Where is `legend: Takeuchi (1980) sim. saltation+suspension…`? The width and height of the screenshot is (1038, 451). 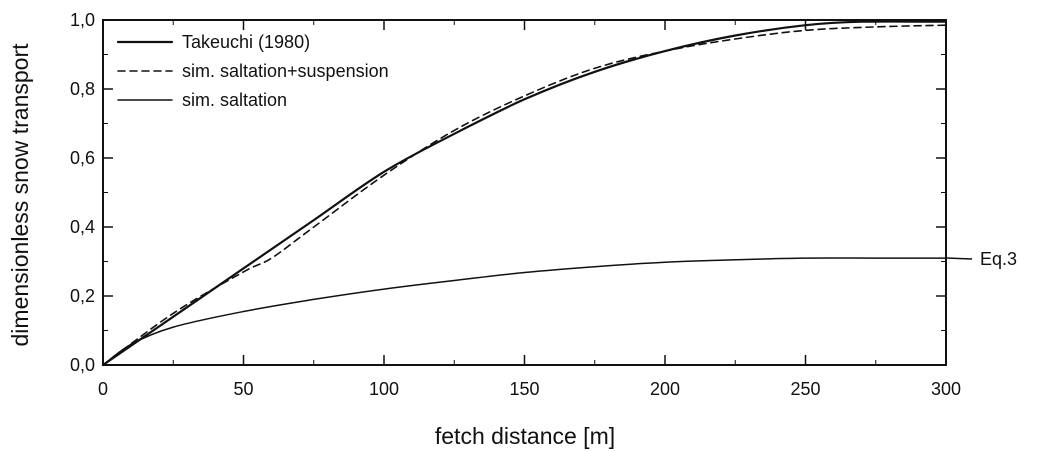 legend: Takeuchi (1980) sim. saltation+suspension… is located at coordinates (252, 71).